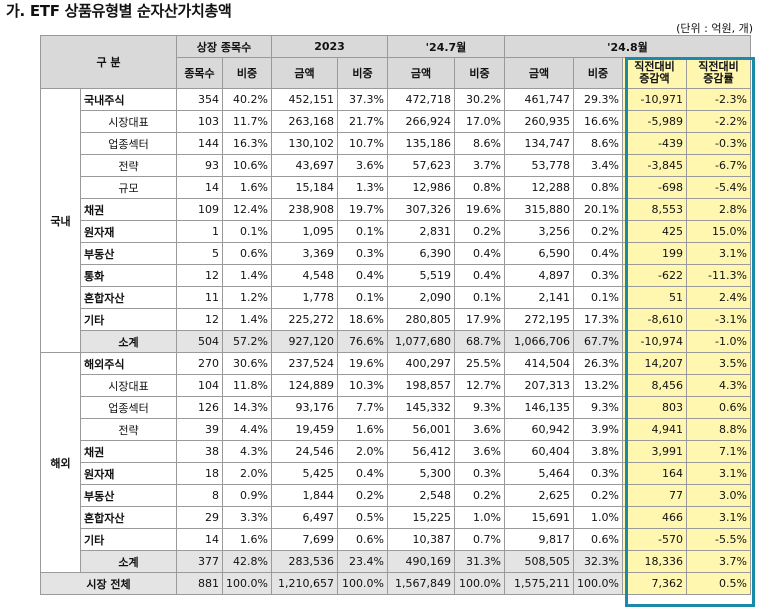  I want to click on row-label: 시장대표, so click(128, 385).